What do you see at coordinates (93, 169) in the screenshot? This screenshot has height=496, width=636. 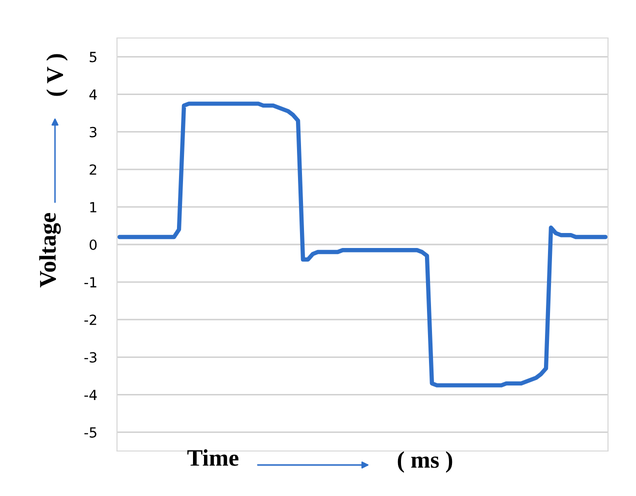 I see `y-tick-label: 2` at bounding box center [93, 169].